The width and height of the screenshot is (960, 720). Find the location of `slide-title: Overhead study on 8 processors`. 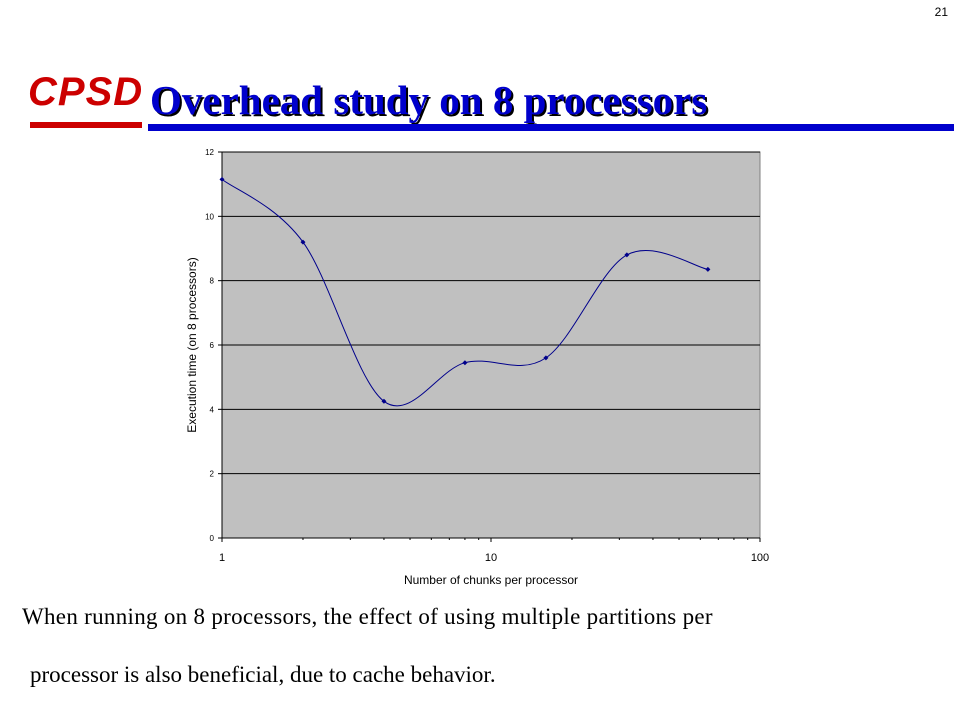

slide-title: Overhead study on 8 processors is located at coordinates (429, 100).